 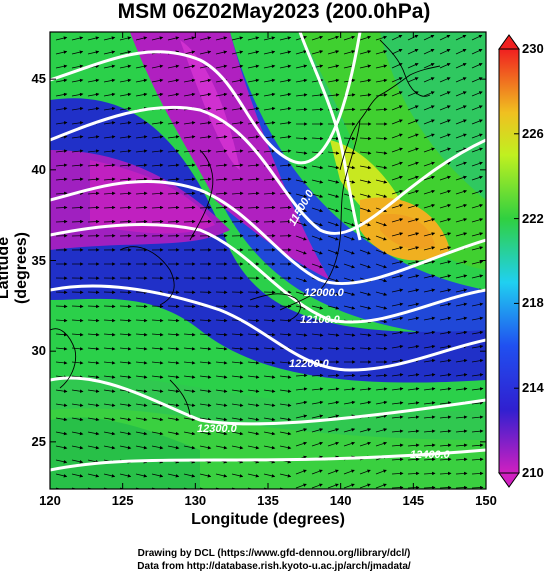 I want to click on colorbar-tick-label: 218, so click(x=533, y=303).